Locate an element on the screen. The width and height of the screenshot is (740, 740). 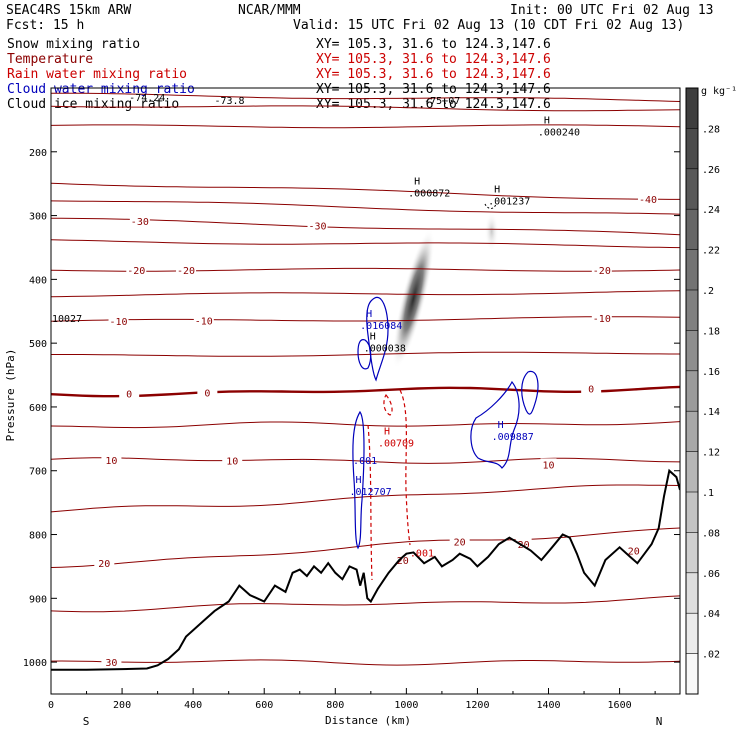
y-tick-label: 200 is located at coordinates (38, 153).